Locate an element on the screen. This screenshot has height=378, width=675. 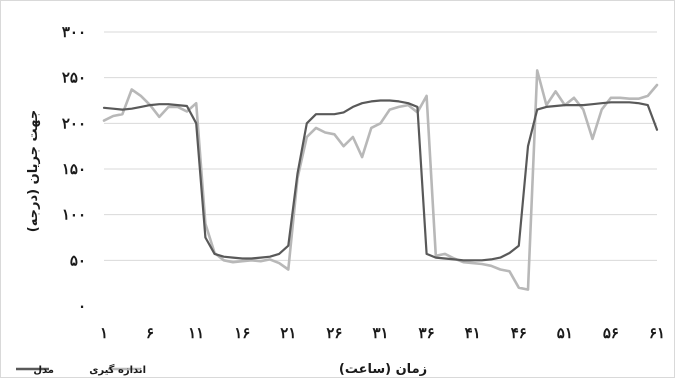
x-axis-ticks: ۱ ۶ ۱۱ ۱۶ ۲۱ ۲۶ ۳۱ ۳۶ ۴۱ ۴۶ ۵۱ ۵۶ ۶۱ is located at coordinates (382, 333).